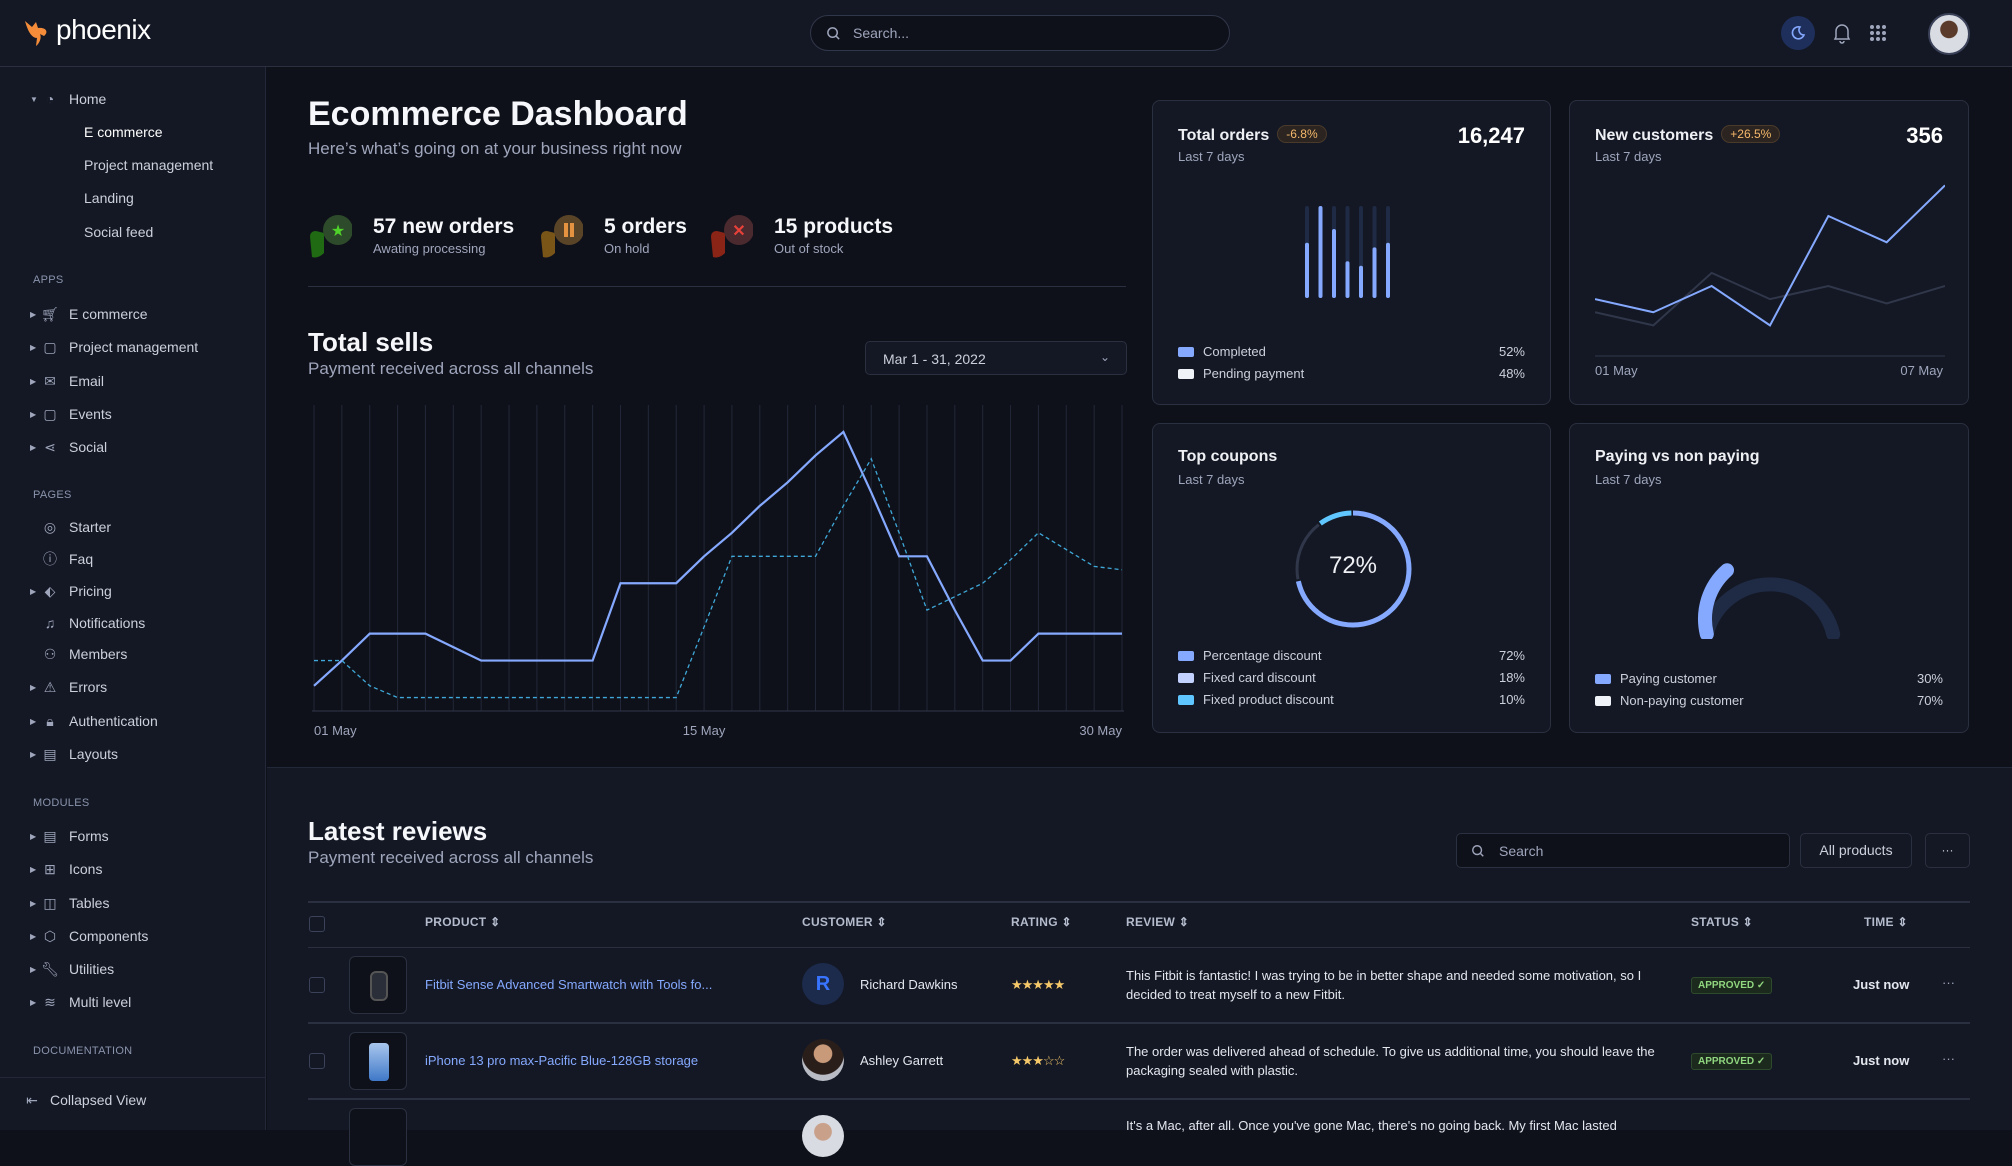 This screenshot has width=2012, height=1166. I want to click on card-title: Top coupons, so click(1228, 456).